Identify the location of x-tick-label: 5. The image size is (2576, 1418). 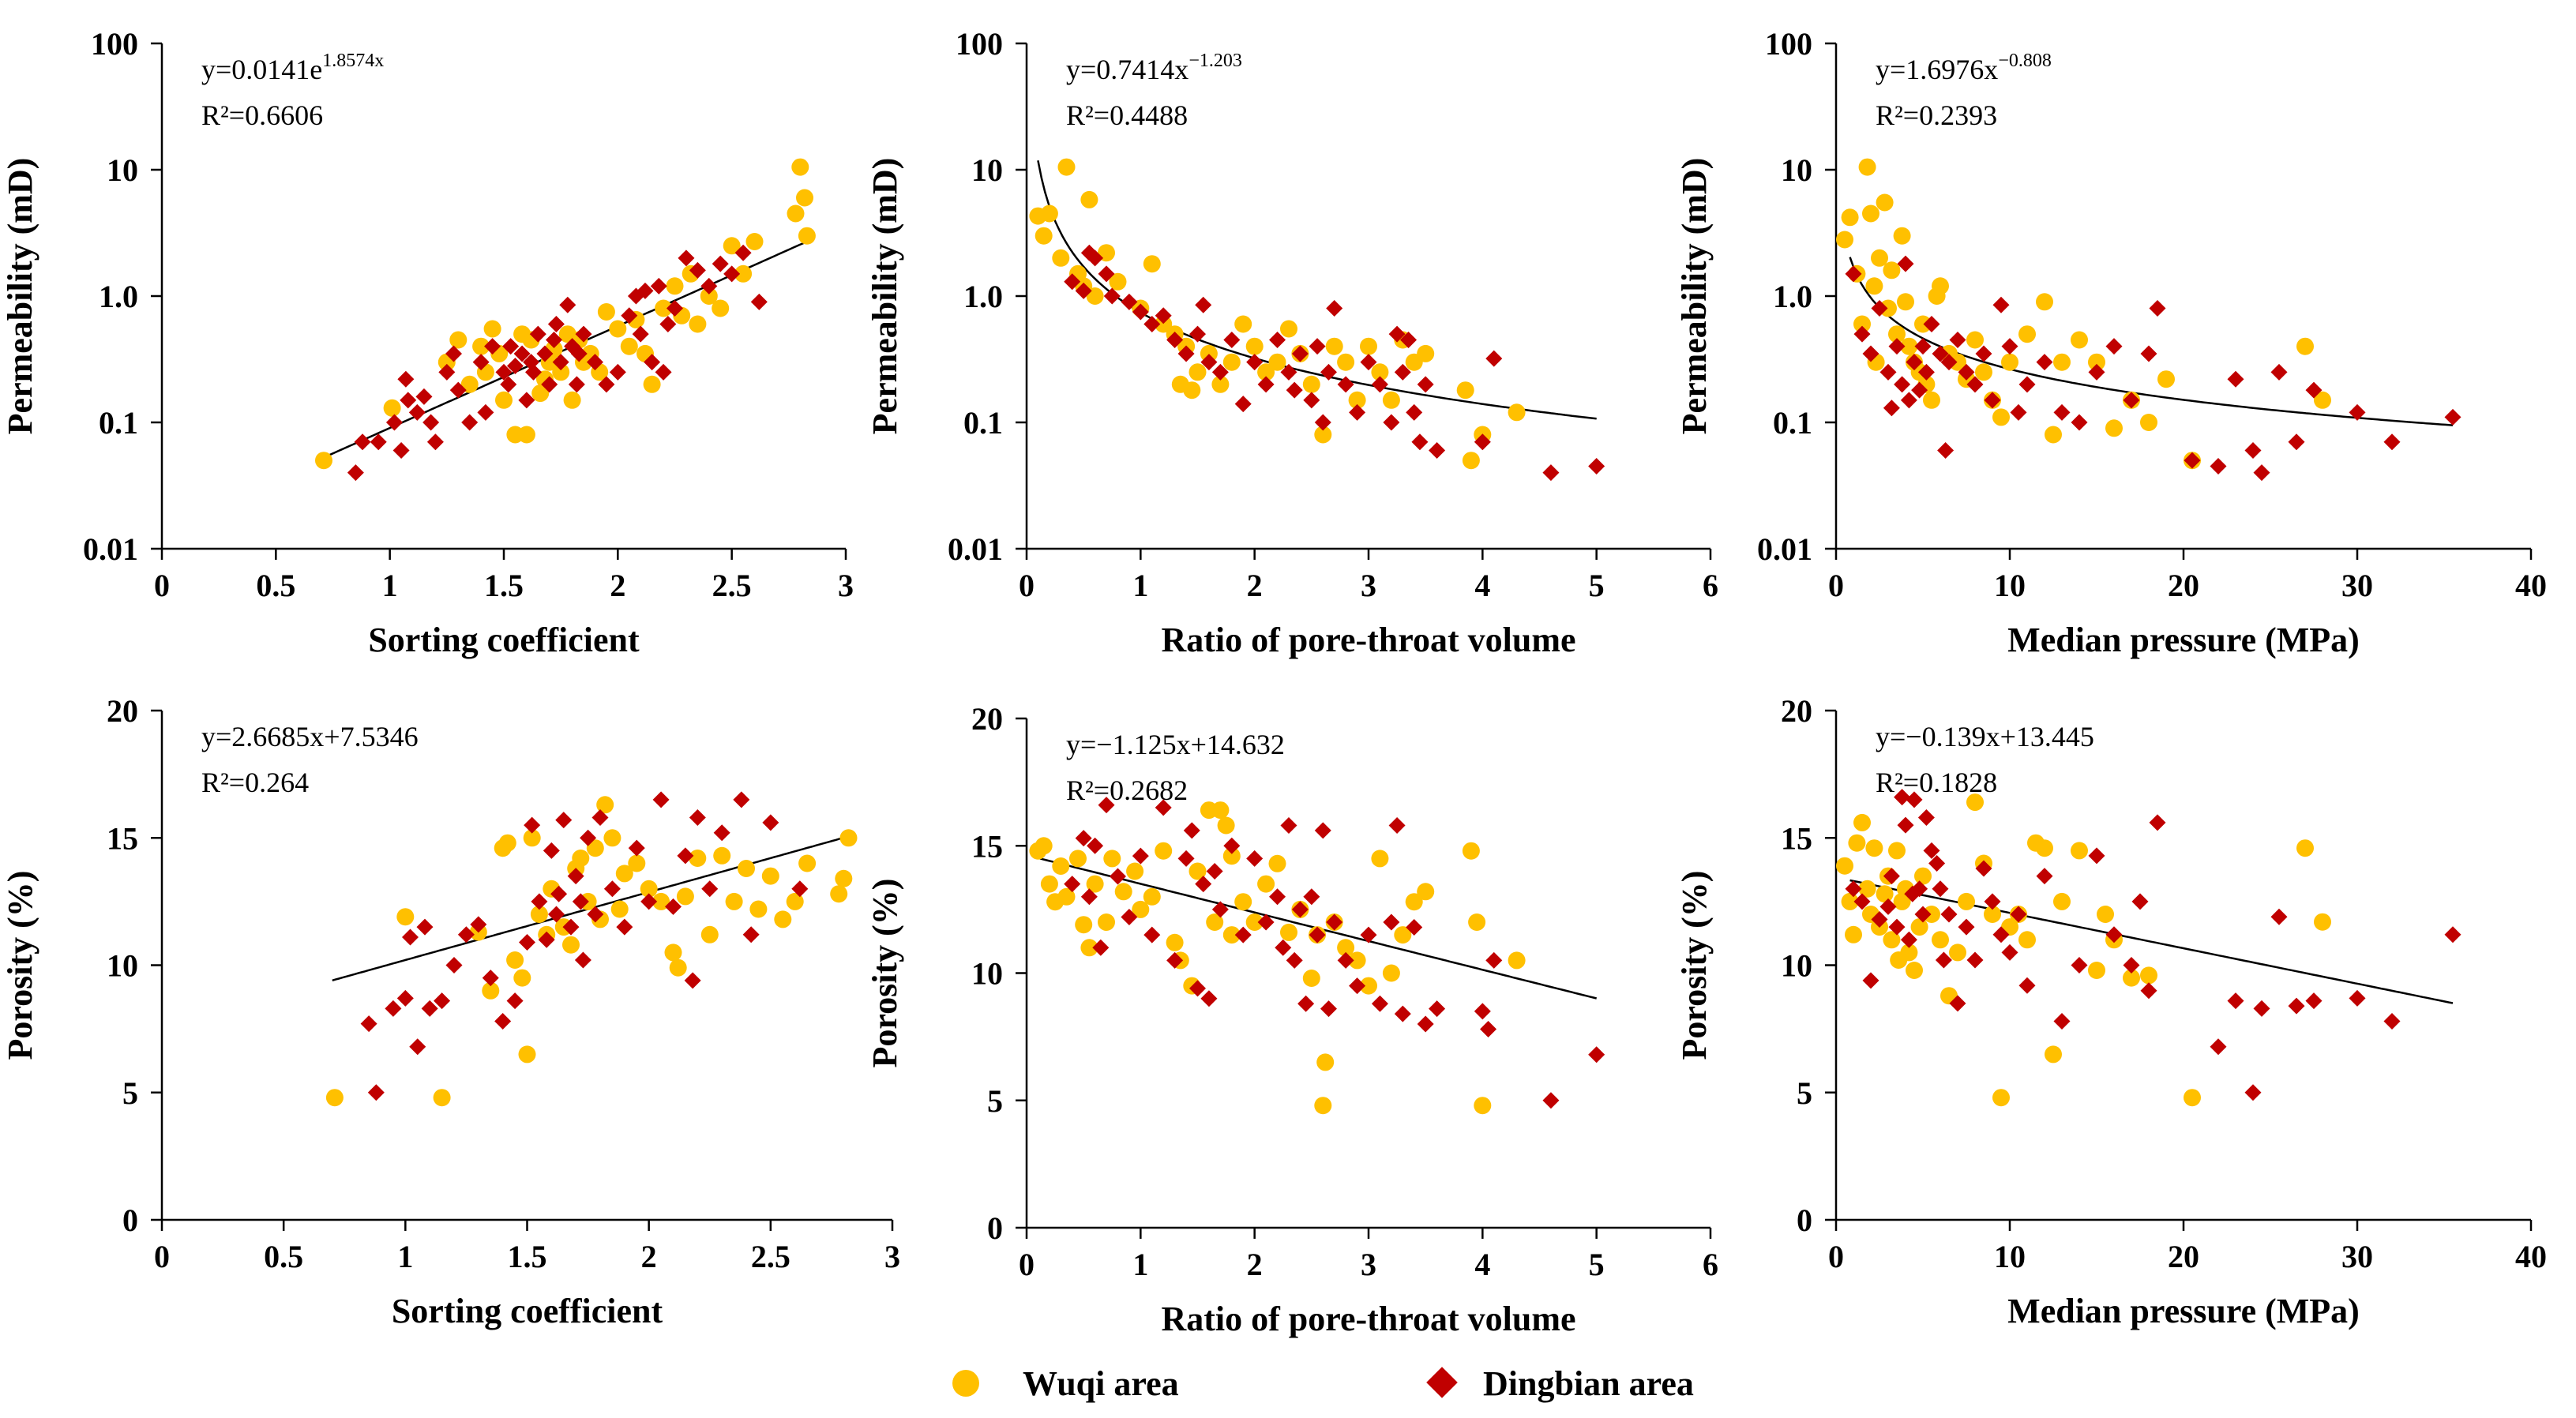
(1597, 585).